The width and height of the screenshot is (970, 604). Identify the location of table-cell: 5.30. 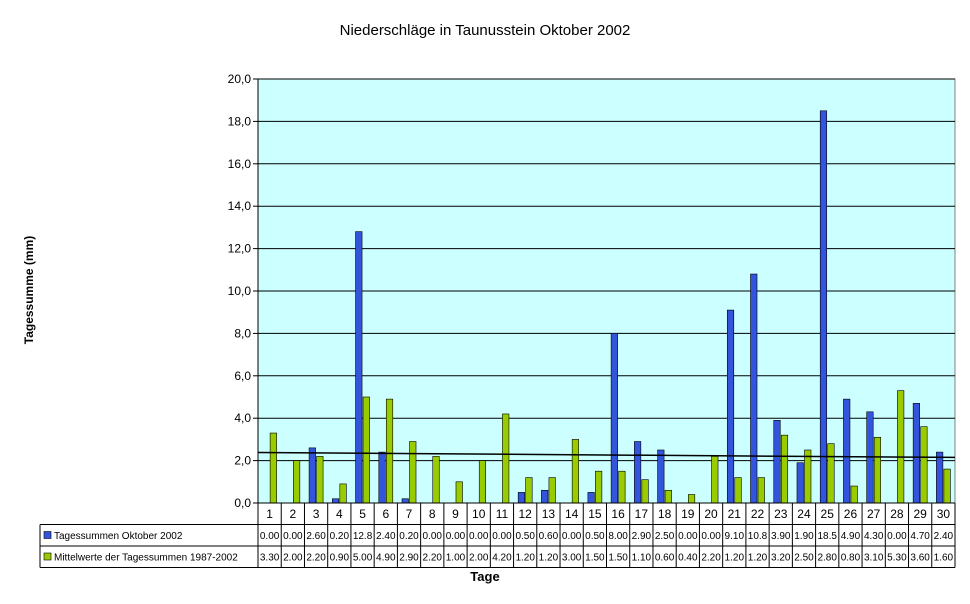
(897, 558).